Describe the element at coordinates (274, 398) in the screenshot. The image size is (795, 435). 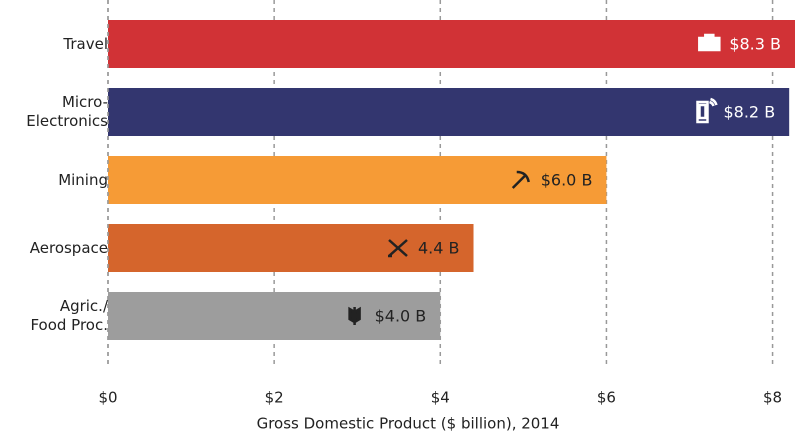
I see `x-tick-label: $2` at that location.